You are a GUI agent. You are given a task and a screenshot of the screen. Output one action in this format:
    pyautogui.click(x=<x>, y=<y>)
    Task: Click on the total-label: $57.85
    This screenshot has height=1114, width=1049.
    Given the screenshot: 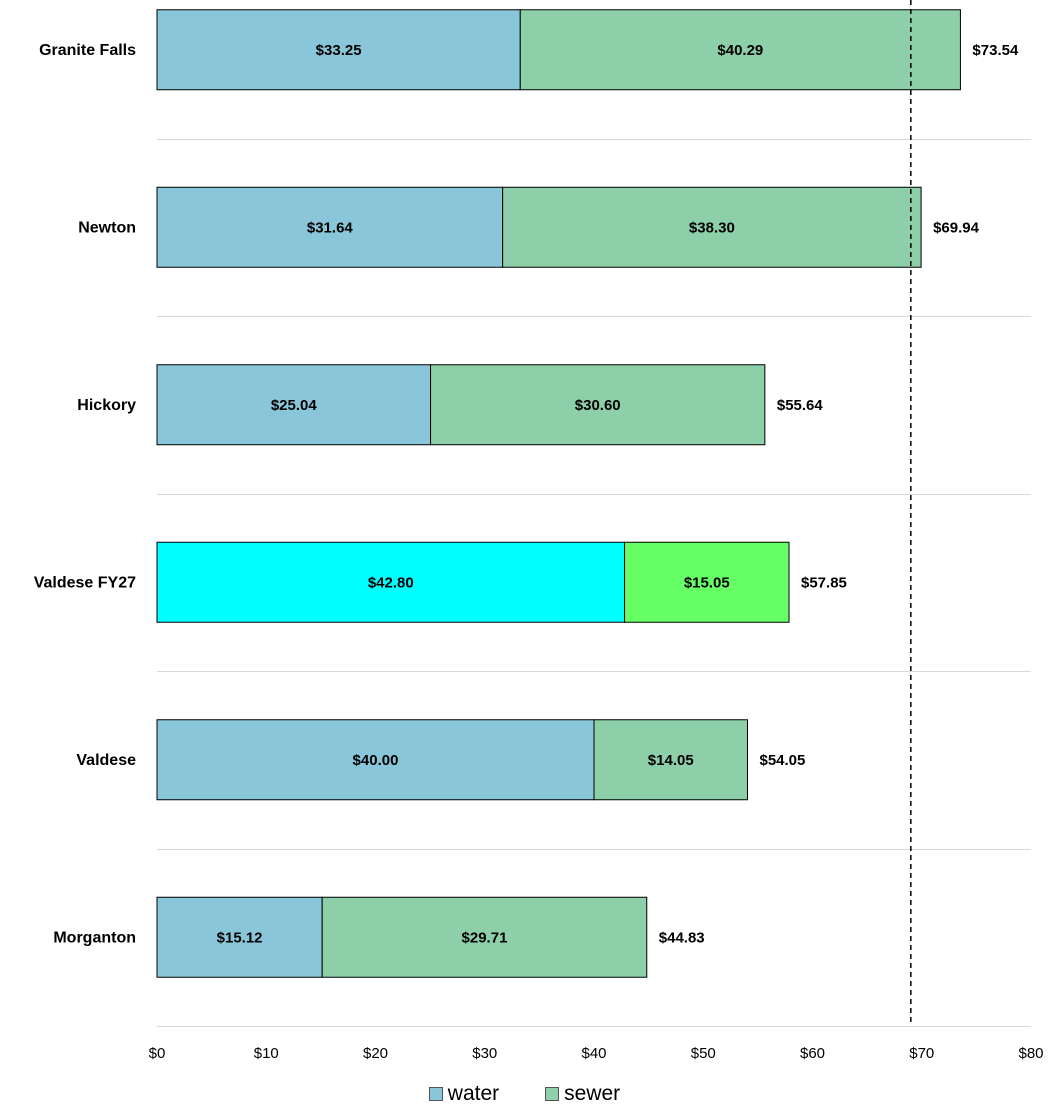 What is the action you would take?
    pyautogui.click(x=824, y=582)
    